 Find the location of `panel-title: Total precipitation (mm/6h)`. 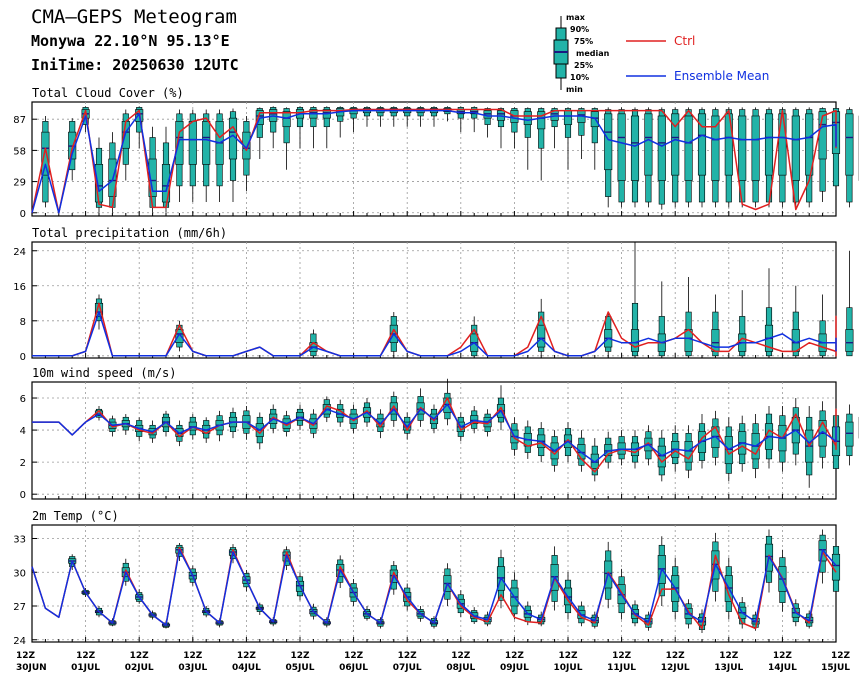

panel-title: Total precipitation (mm/6h) is located at coordinates (129, 233).